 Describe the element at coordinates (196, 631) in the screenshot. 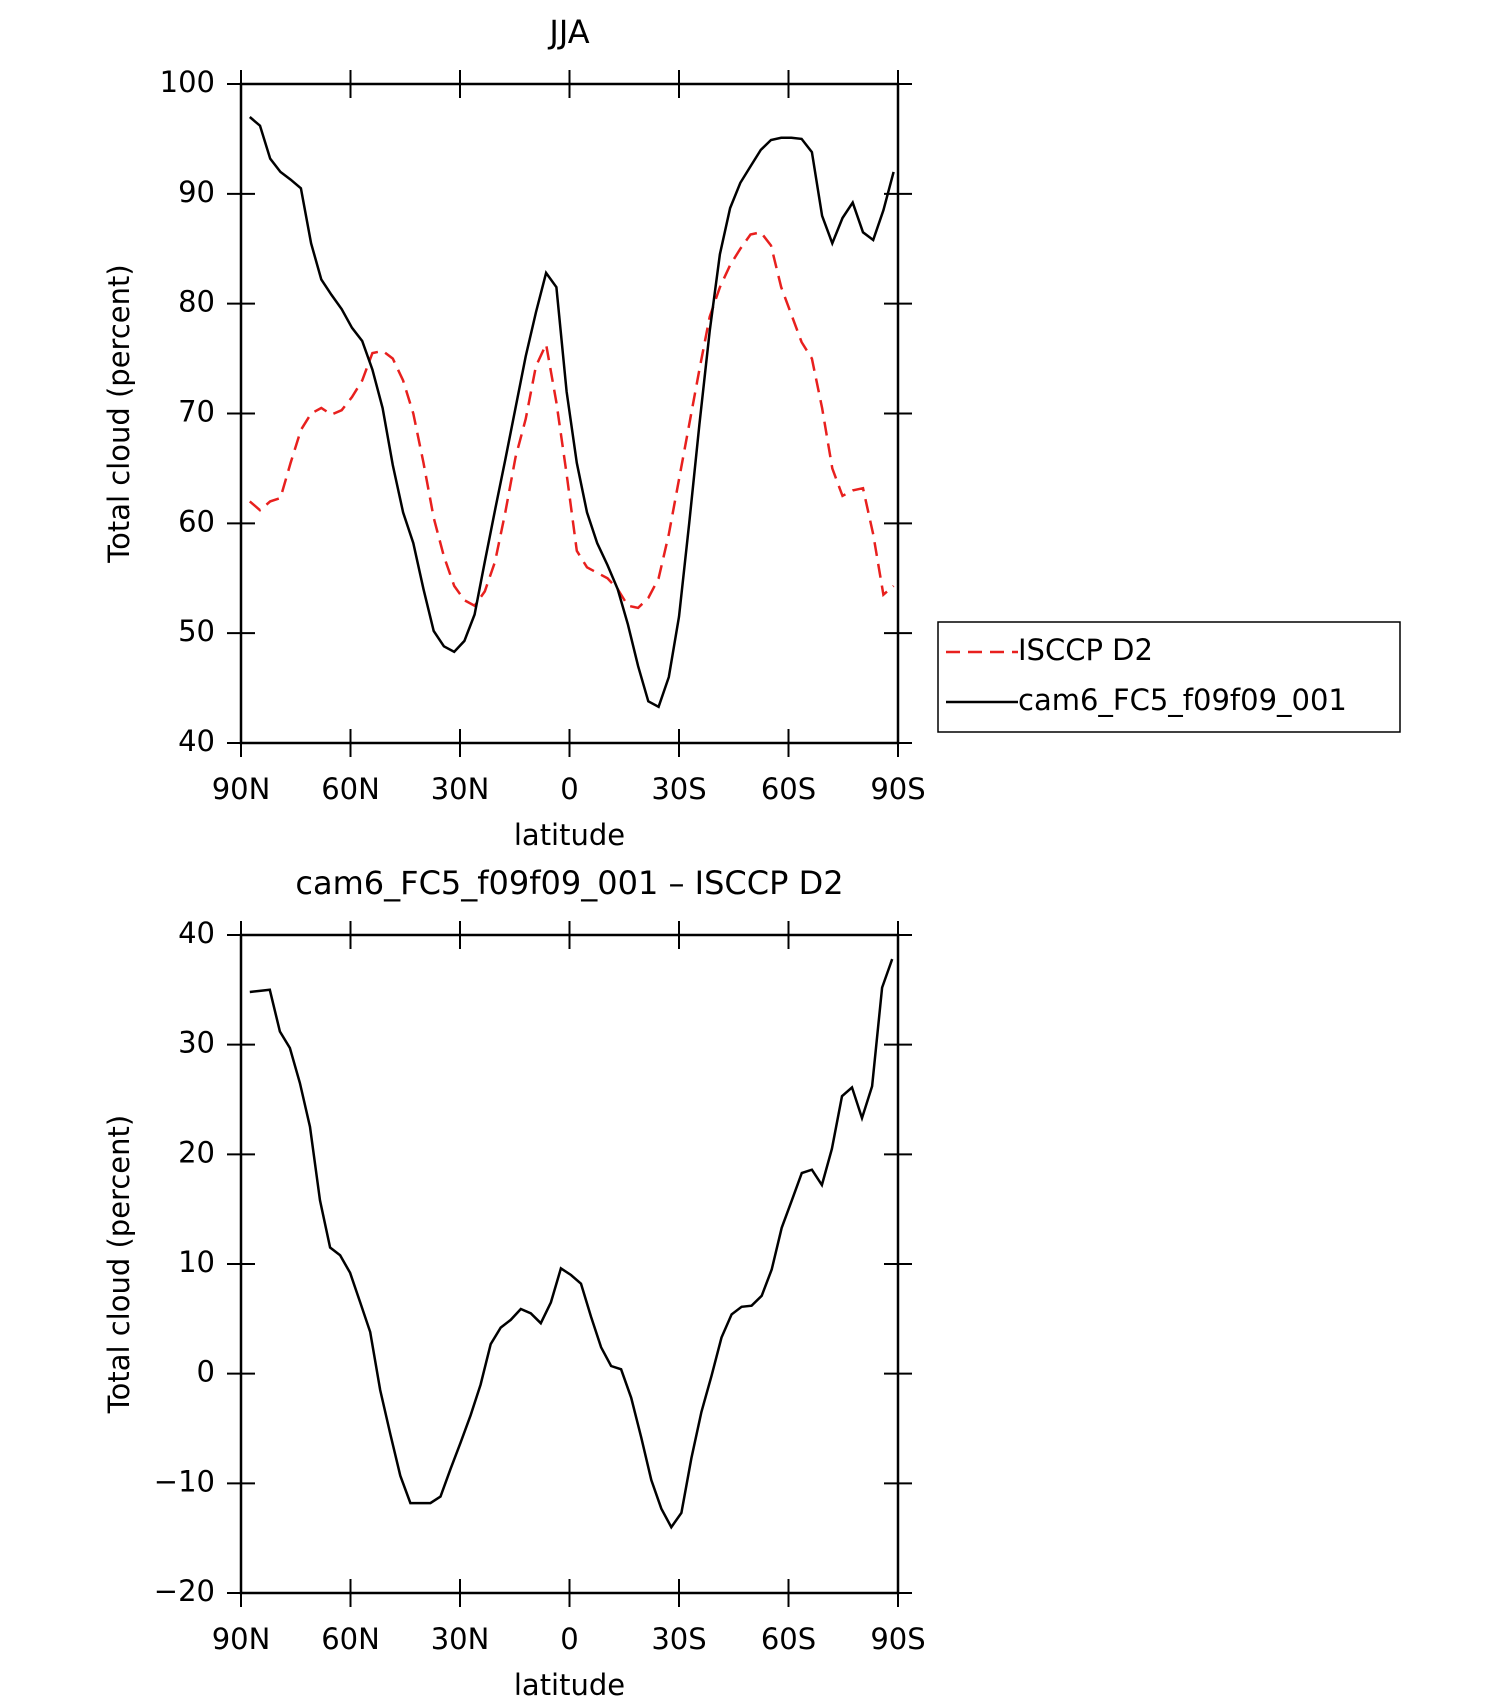

I see `y-tick-label: 50` at that location.